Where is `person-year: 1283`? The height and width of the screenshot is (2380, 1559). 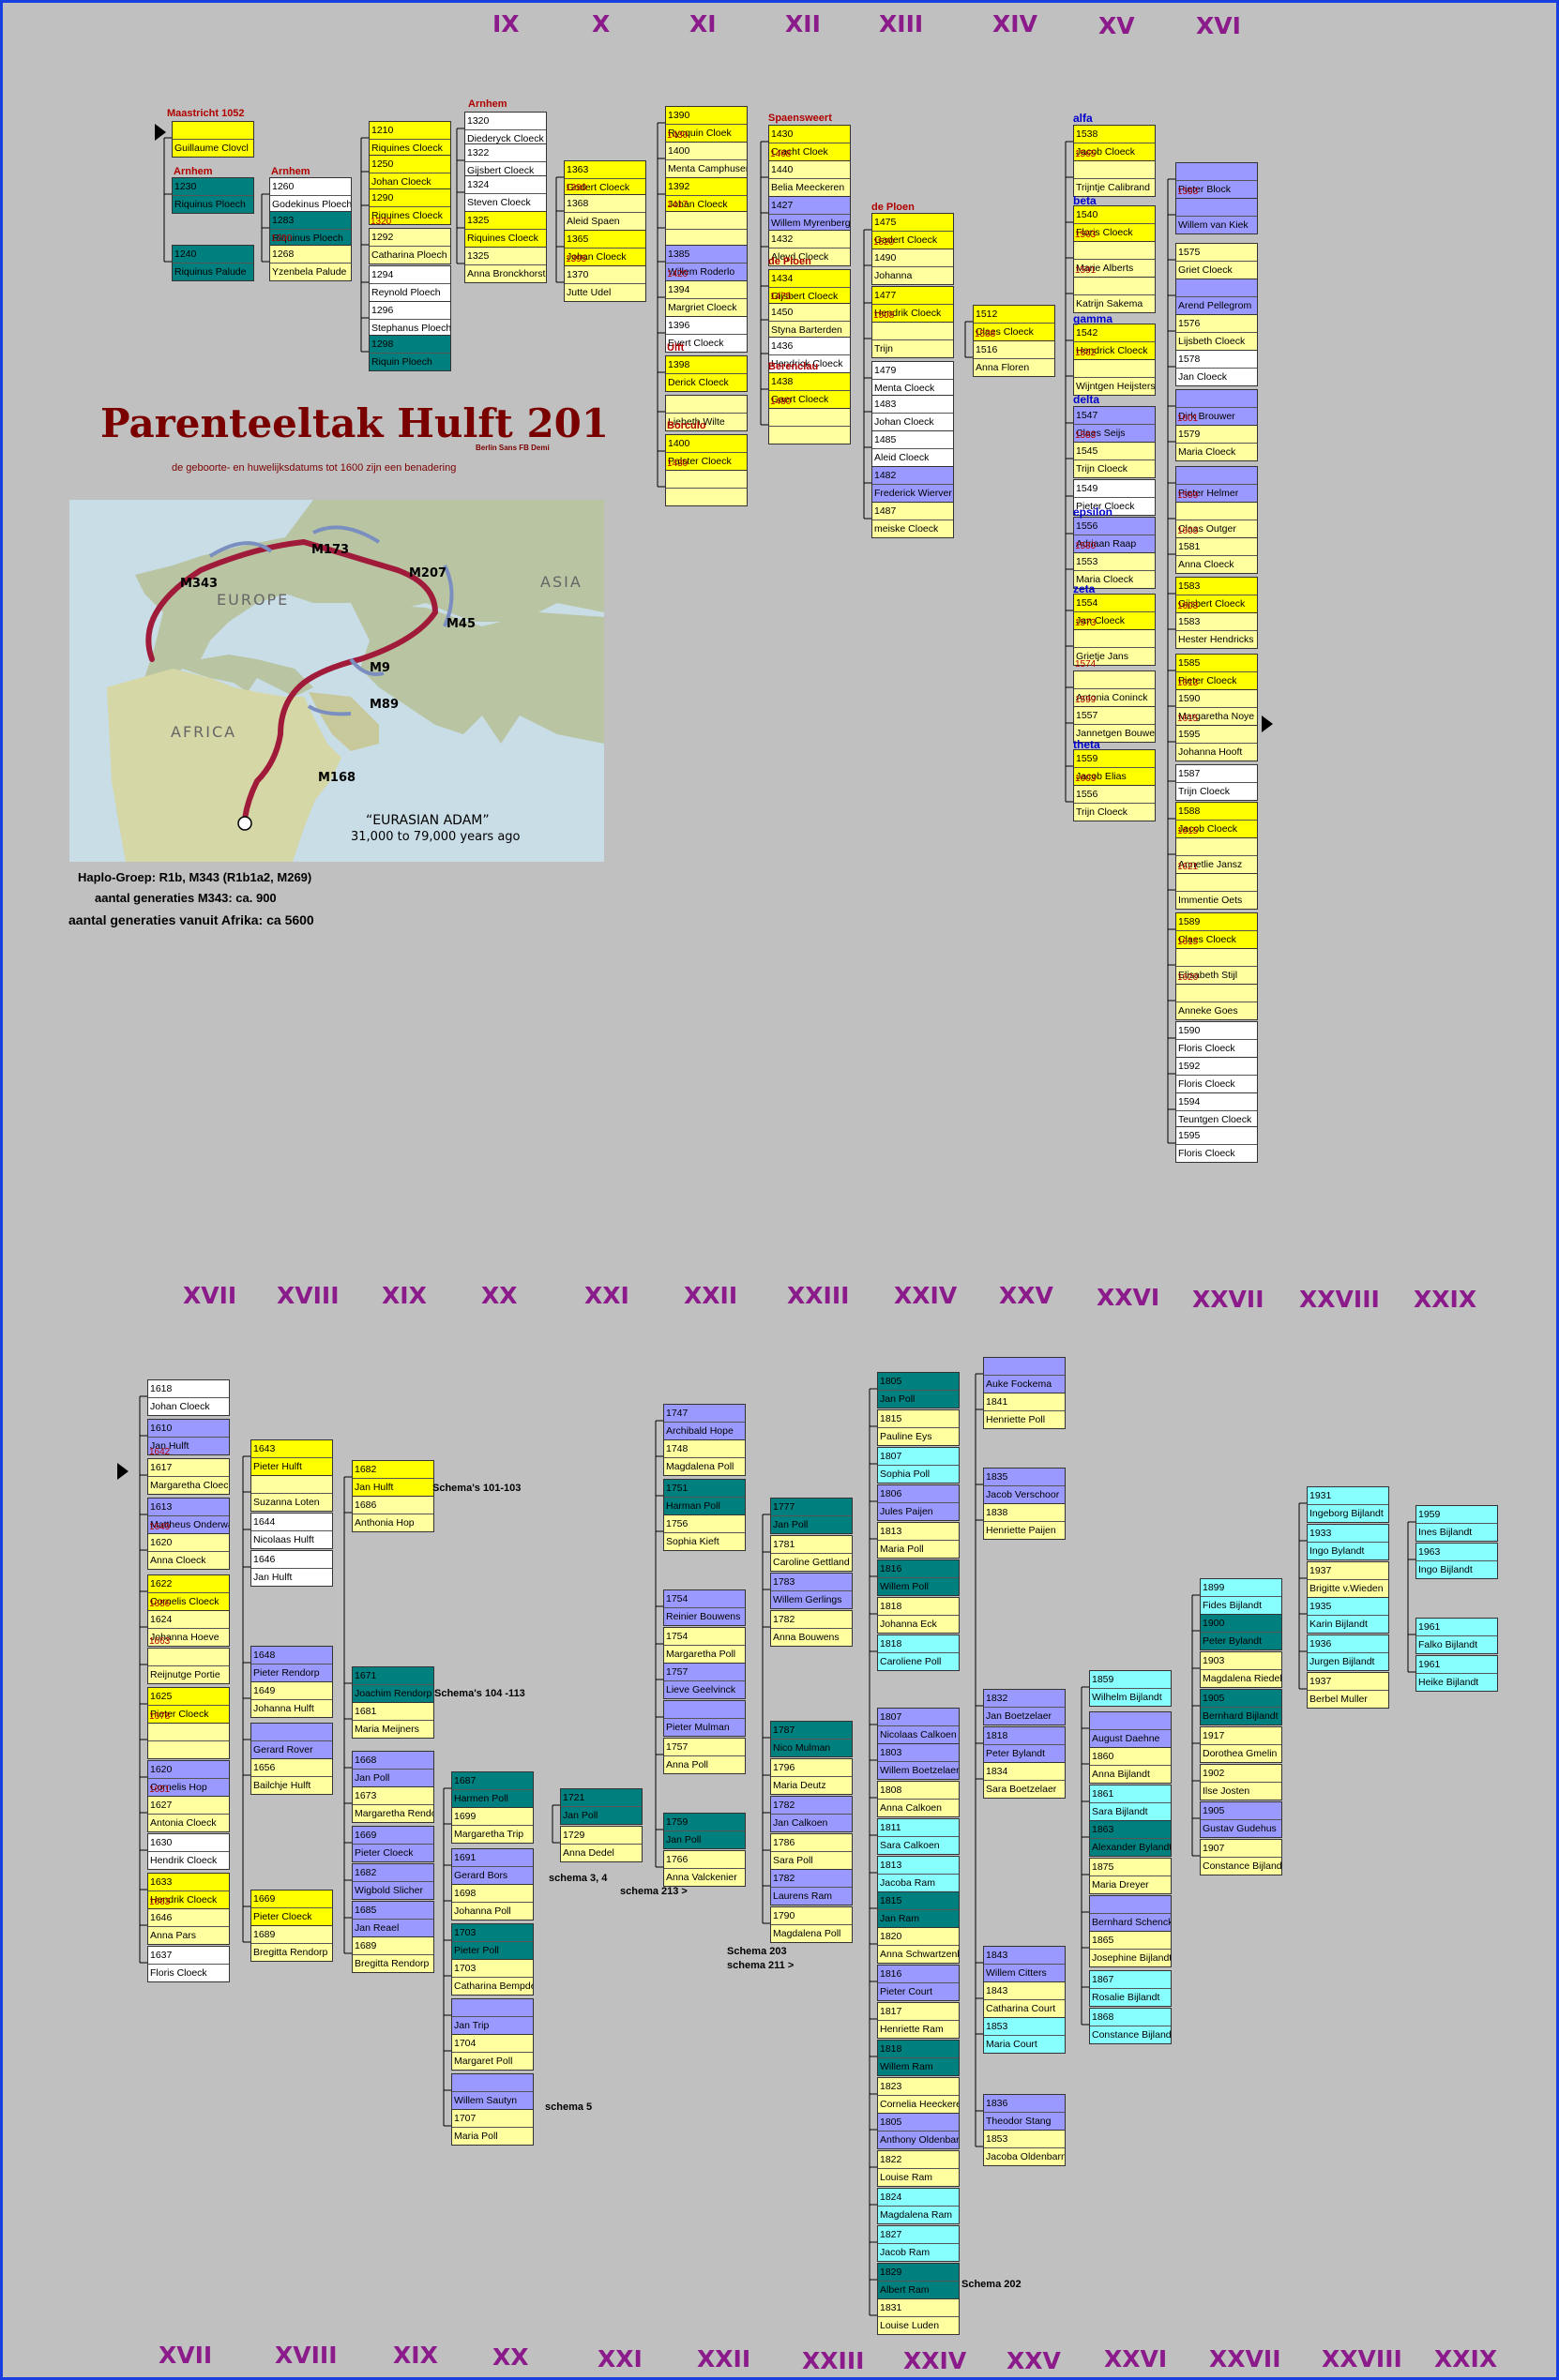
person-year: 1283 is located at coordinates (311, 221).